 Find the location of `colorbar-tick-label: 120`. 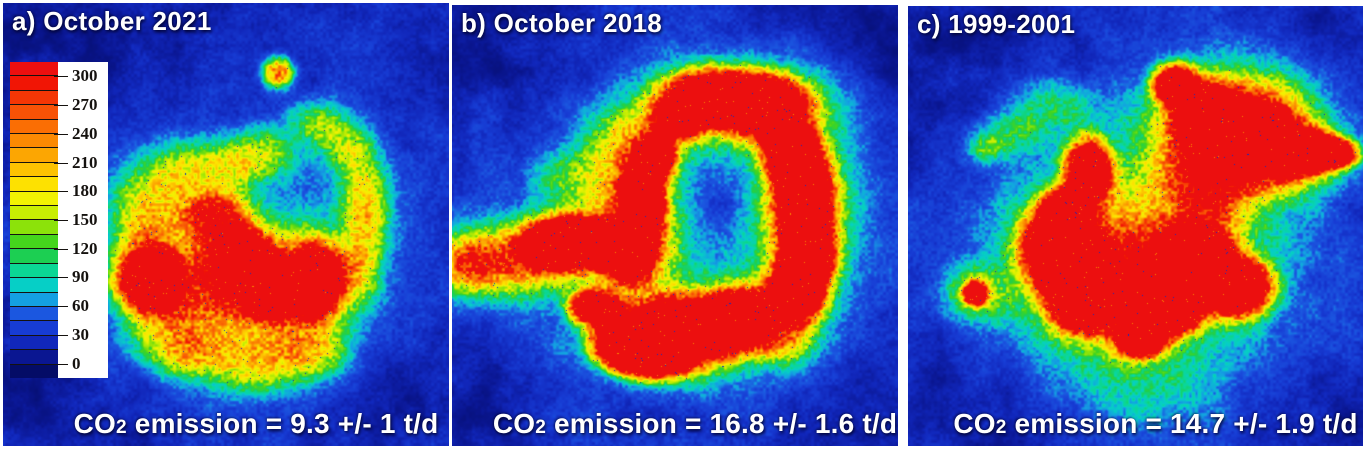

colorbar-tick-label: 120 is located at coordinates (85, 248).